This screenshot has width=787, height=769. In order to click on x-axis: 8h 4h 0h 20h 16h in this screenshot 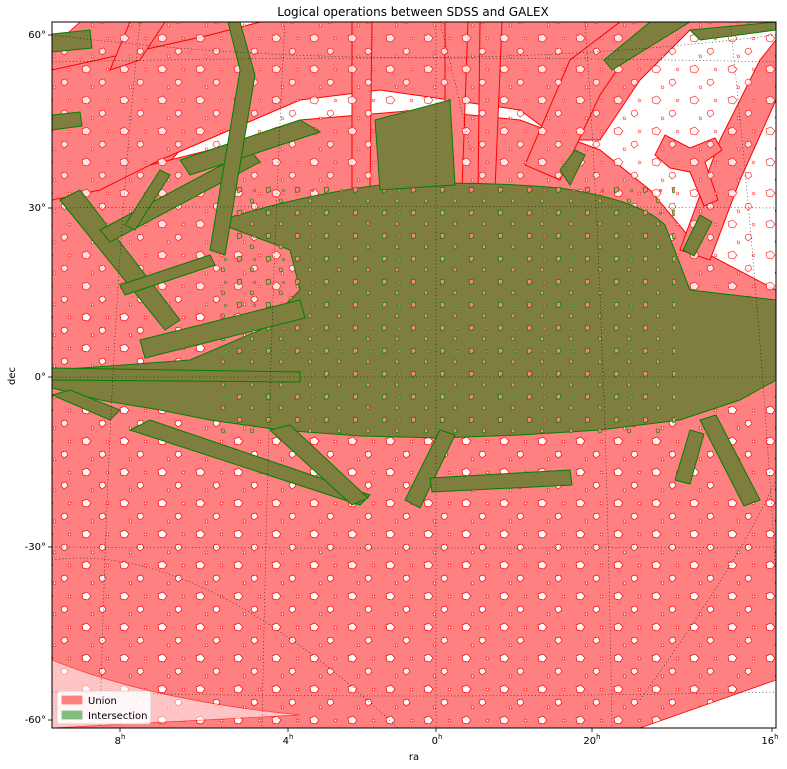, I will do `click(447, 737)`.